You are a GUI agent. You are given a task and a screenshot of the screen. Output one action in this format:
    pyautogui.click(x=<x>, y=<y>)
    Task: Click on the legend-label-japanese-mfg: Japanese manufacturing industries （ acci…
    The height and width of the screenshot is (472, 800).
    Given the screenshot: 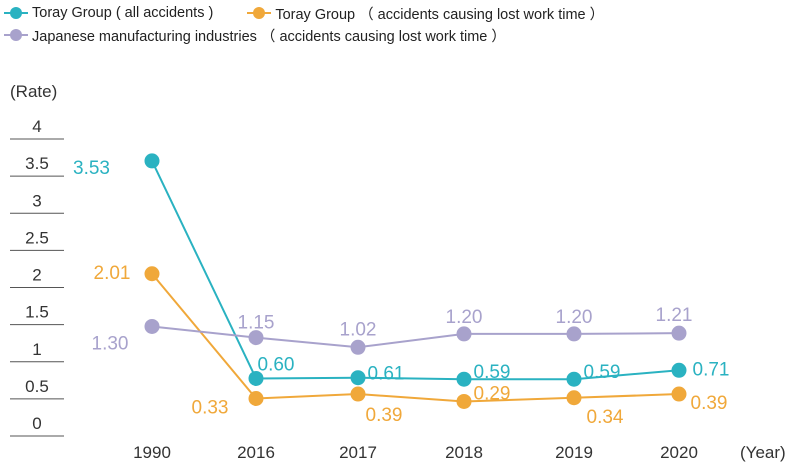 What is the action you would take?
    pyautogui.click(x=269, y=36)
    